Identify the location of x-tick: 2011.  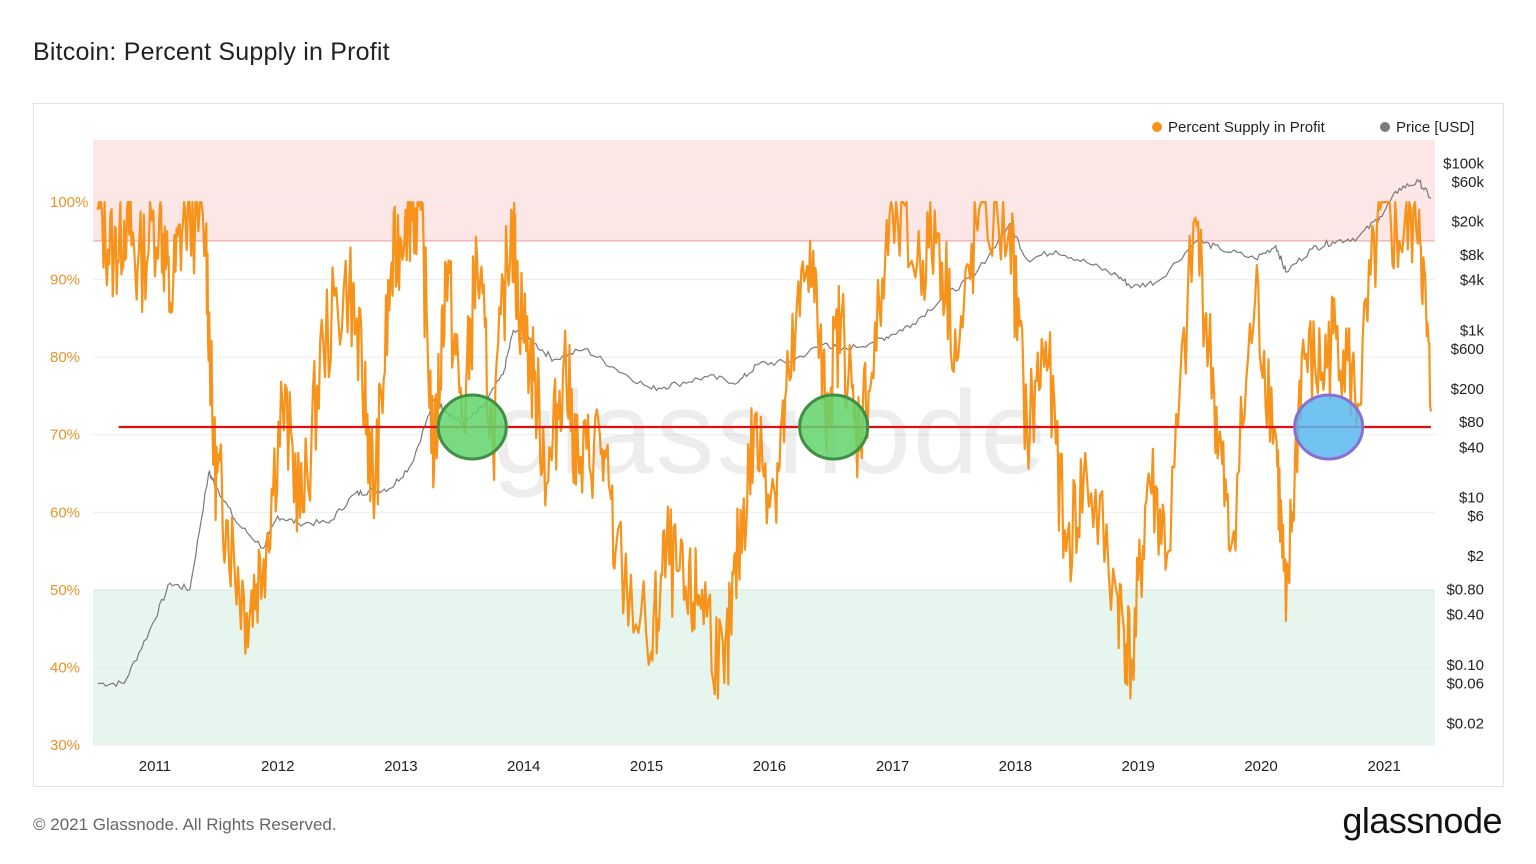
(155, 766).